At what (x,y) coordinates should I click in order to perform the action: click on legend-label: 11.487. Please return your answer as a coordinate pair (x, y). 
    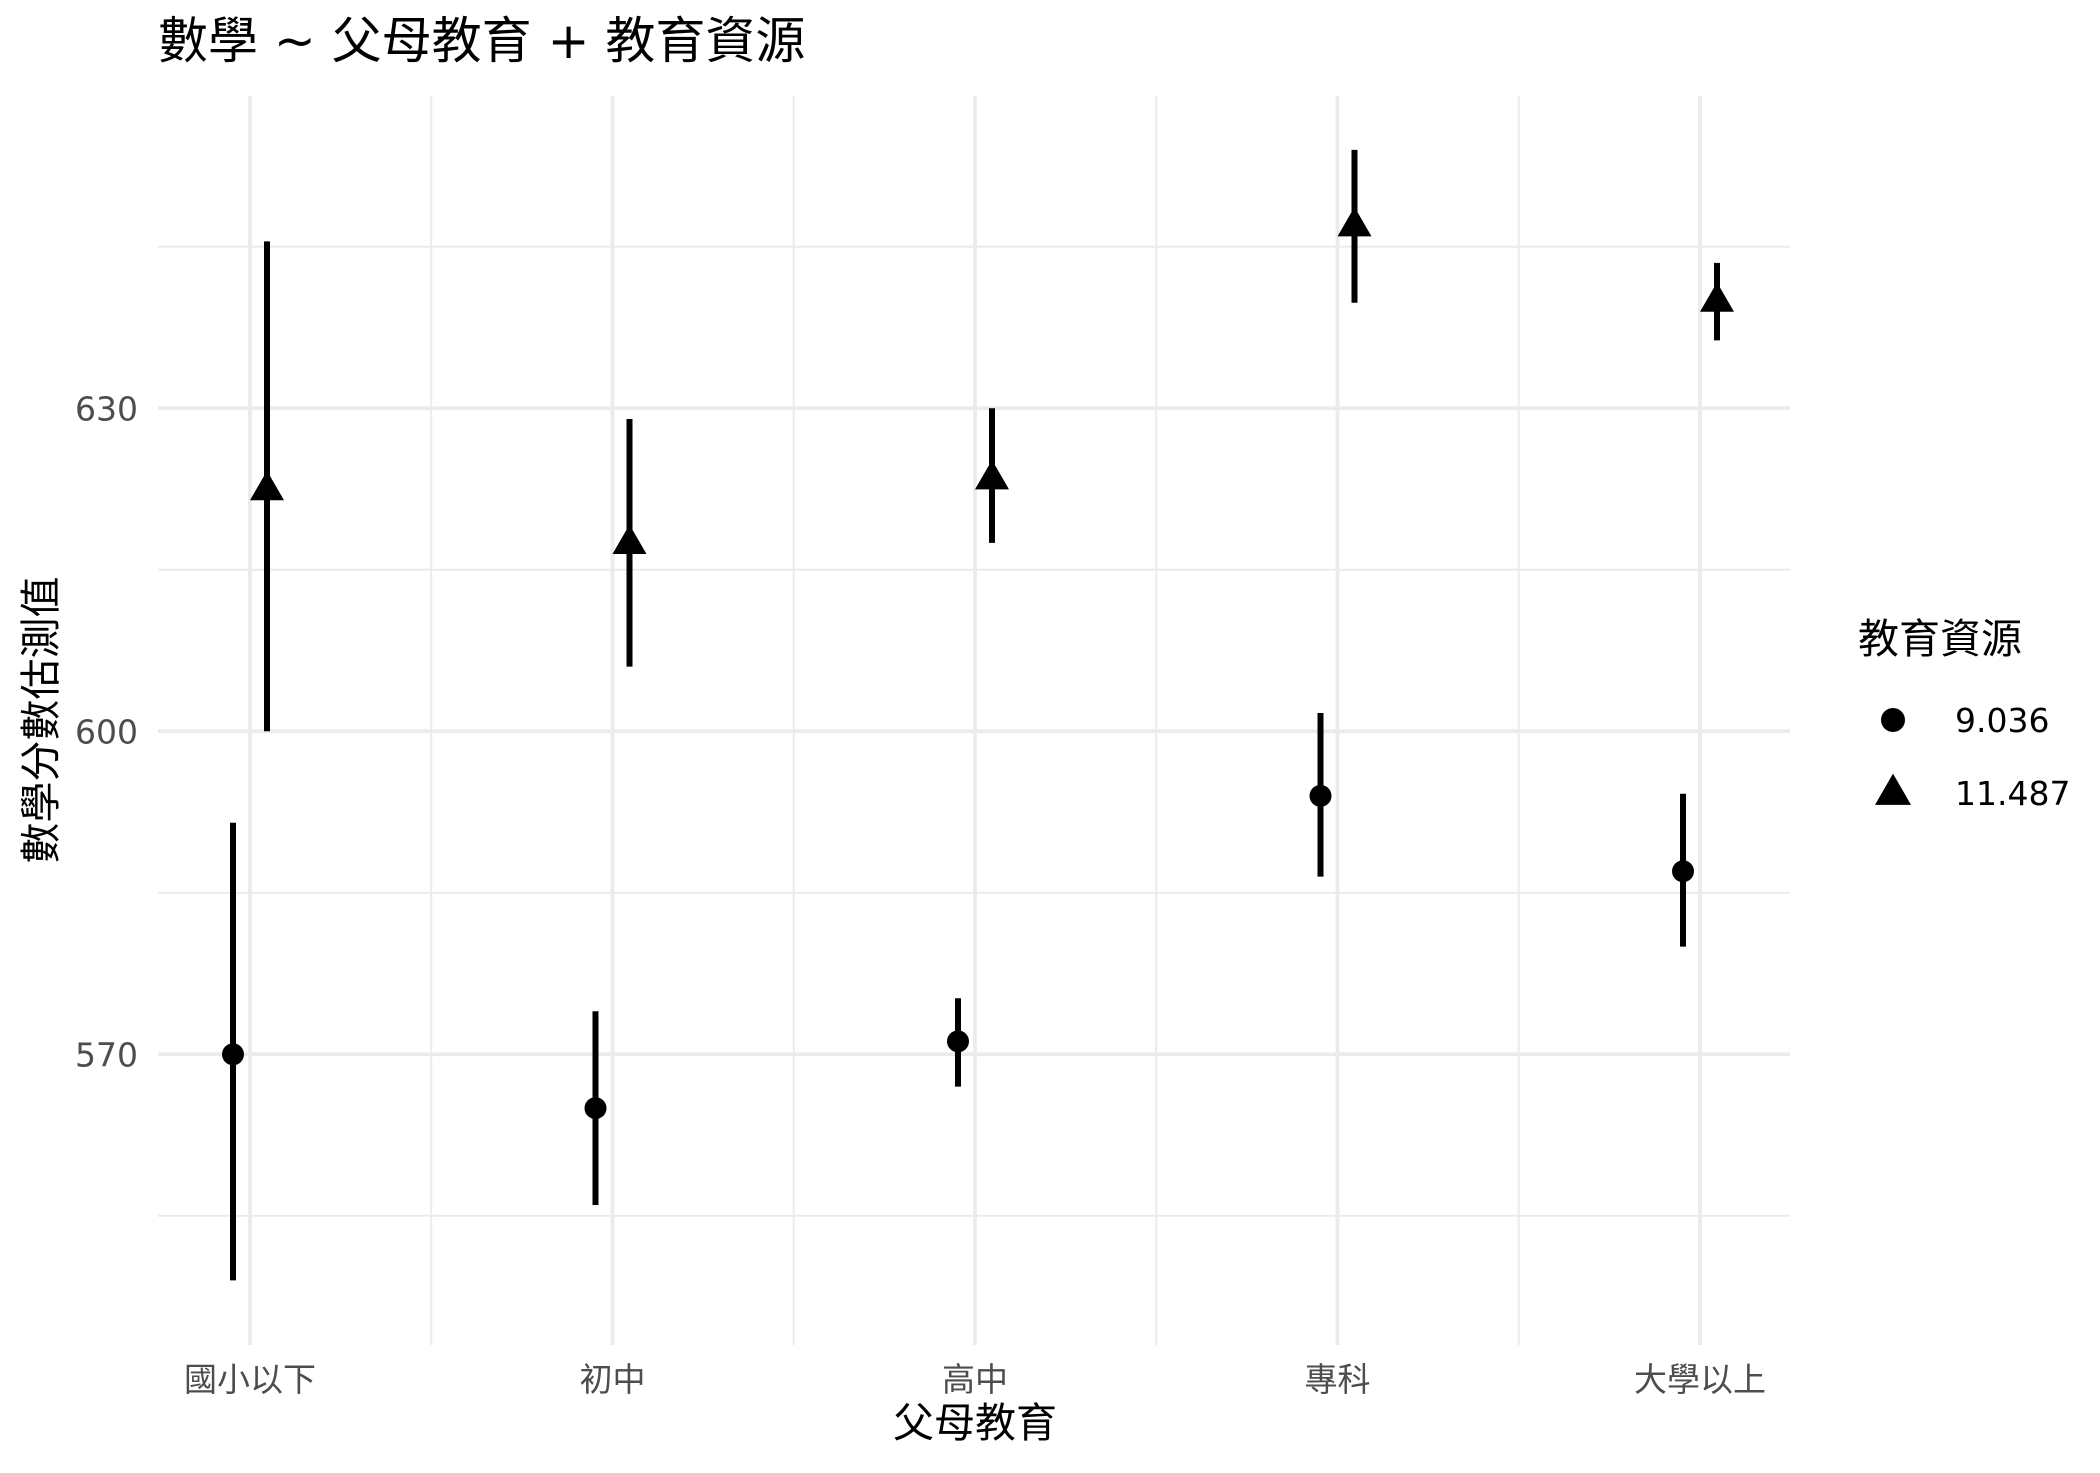
    Looking at the image, I should click on (2012, 793).